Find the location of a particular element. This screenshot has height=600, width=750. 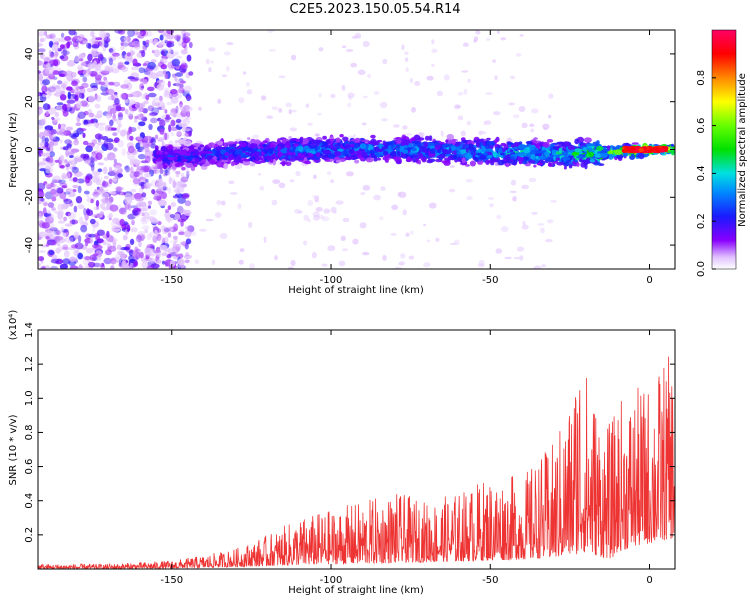

snr-ytick-label: 0.4 is located at coordinates (29, 501).